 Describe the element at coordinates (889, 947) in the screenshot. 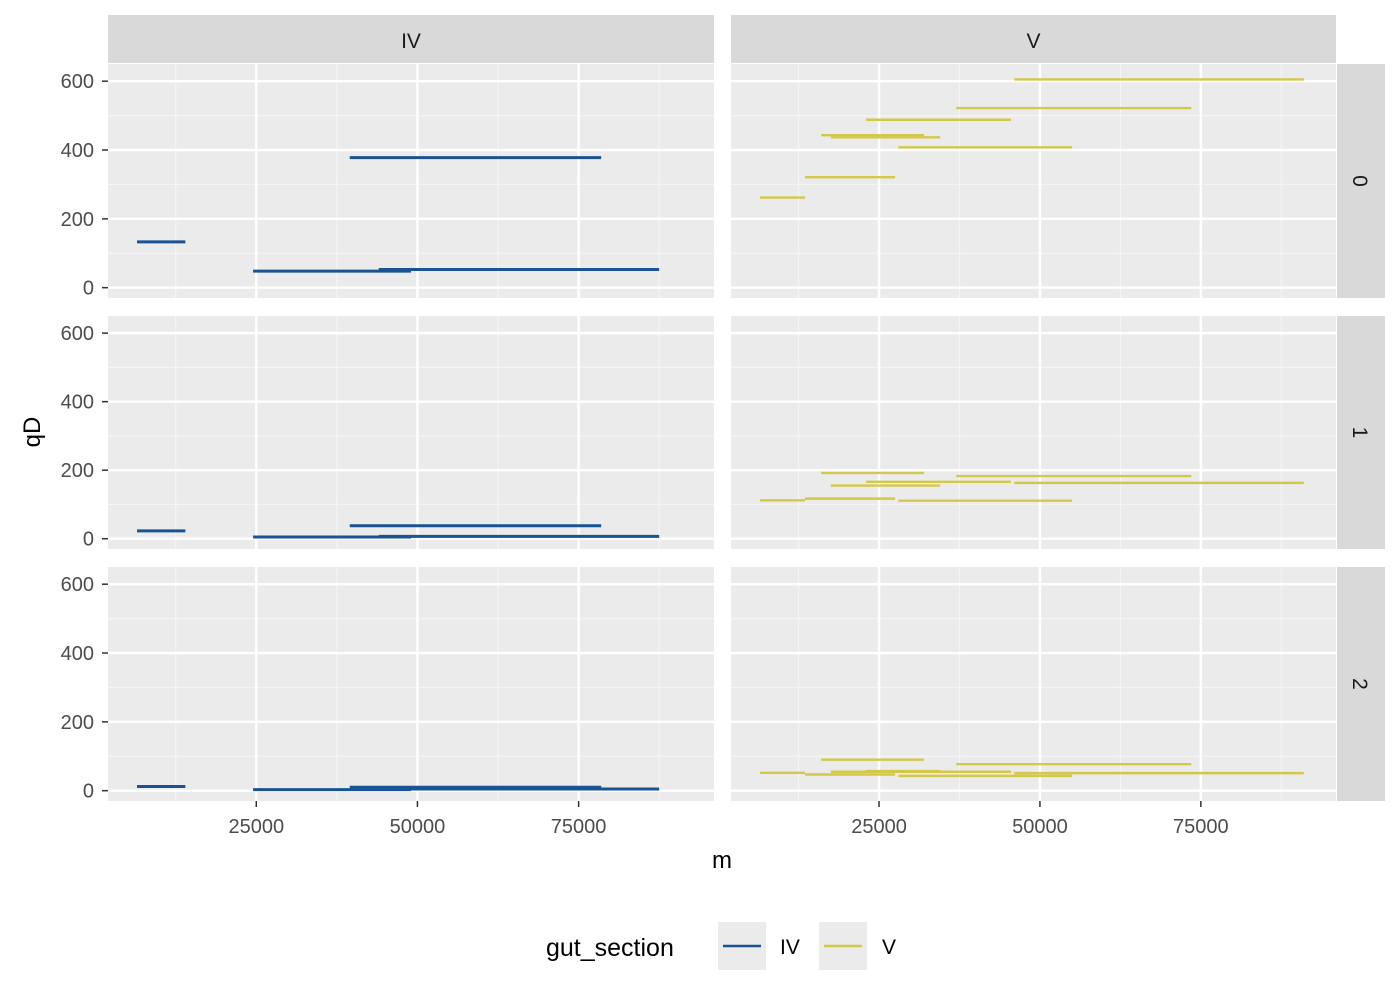

I see `legend-label: V` at that location.